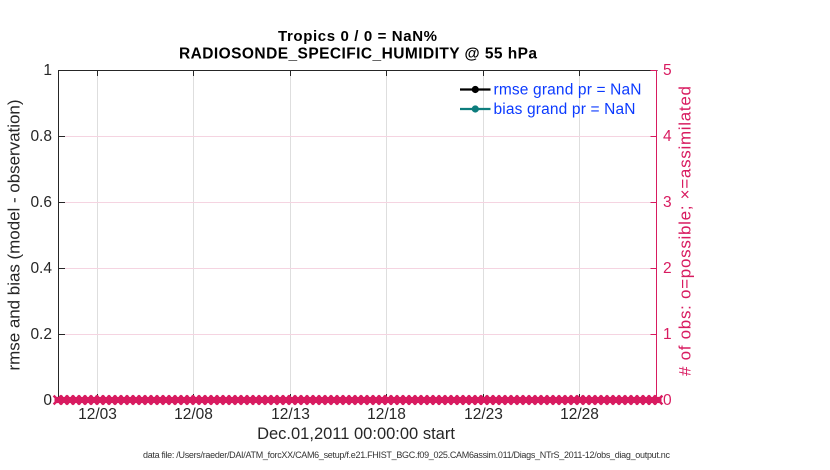 This screenshot has width=830, height=470. What do you see at coordinates (667, 202) in the screenshot?
I see `svg-text: 3` at bounding box center [667, 202].